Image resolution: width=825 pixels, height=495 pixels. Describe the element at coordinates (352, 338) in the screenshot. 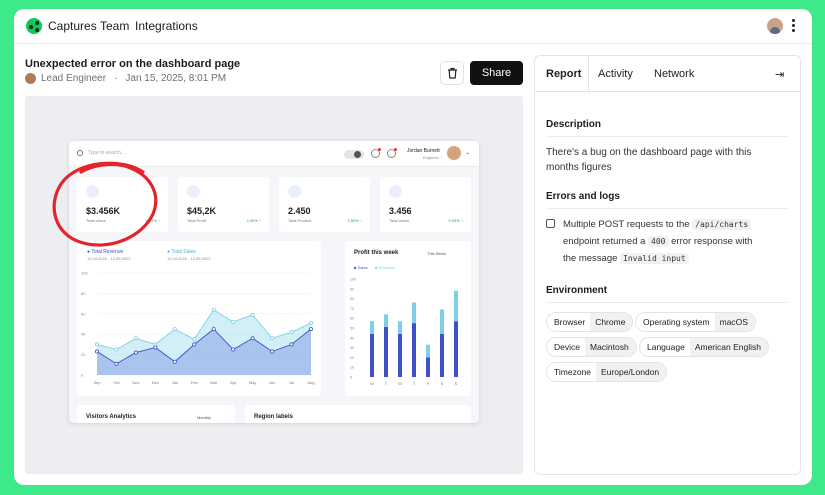

I see `y-tick-label: 40` at that location.